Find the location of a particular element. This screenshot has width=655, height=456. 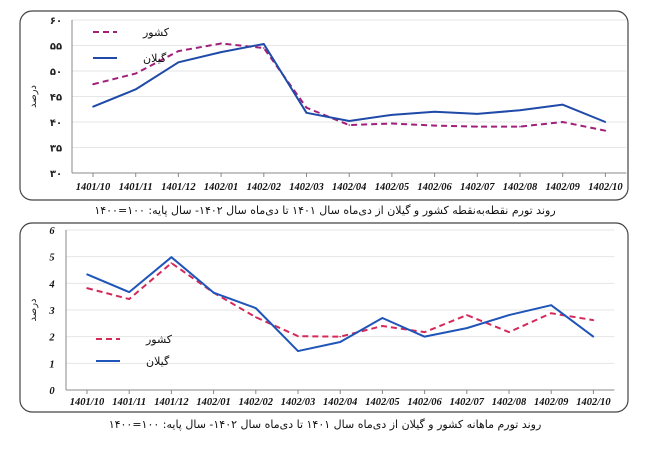

y-tick-label: 3 is located at coordinates (51, 311).